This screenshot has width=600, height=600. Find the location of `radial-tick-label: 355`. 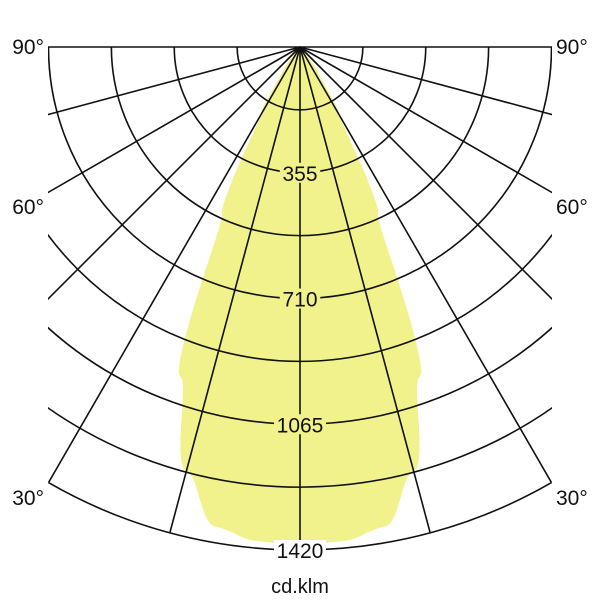

radial-tick-label: 355 is located at coordinates (299, 174).